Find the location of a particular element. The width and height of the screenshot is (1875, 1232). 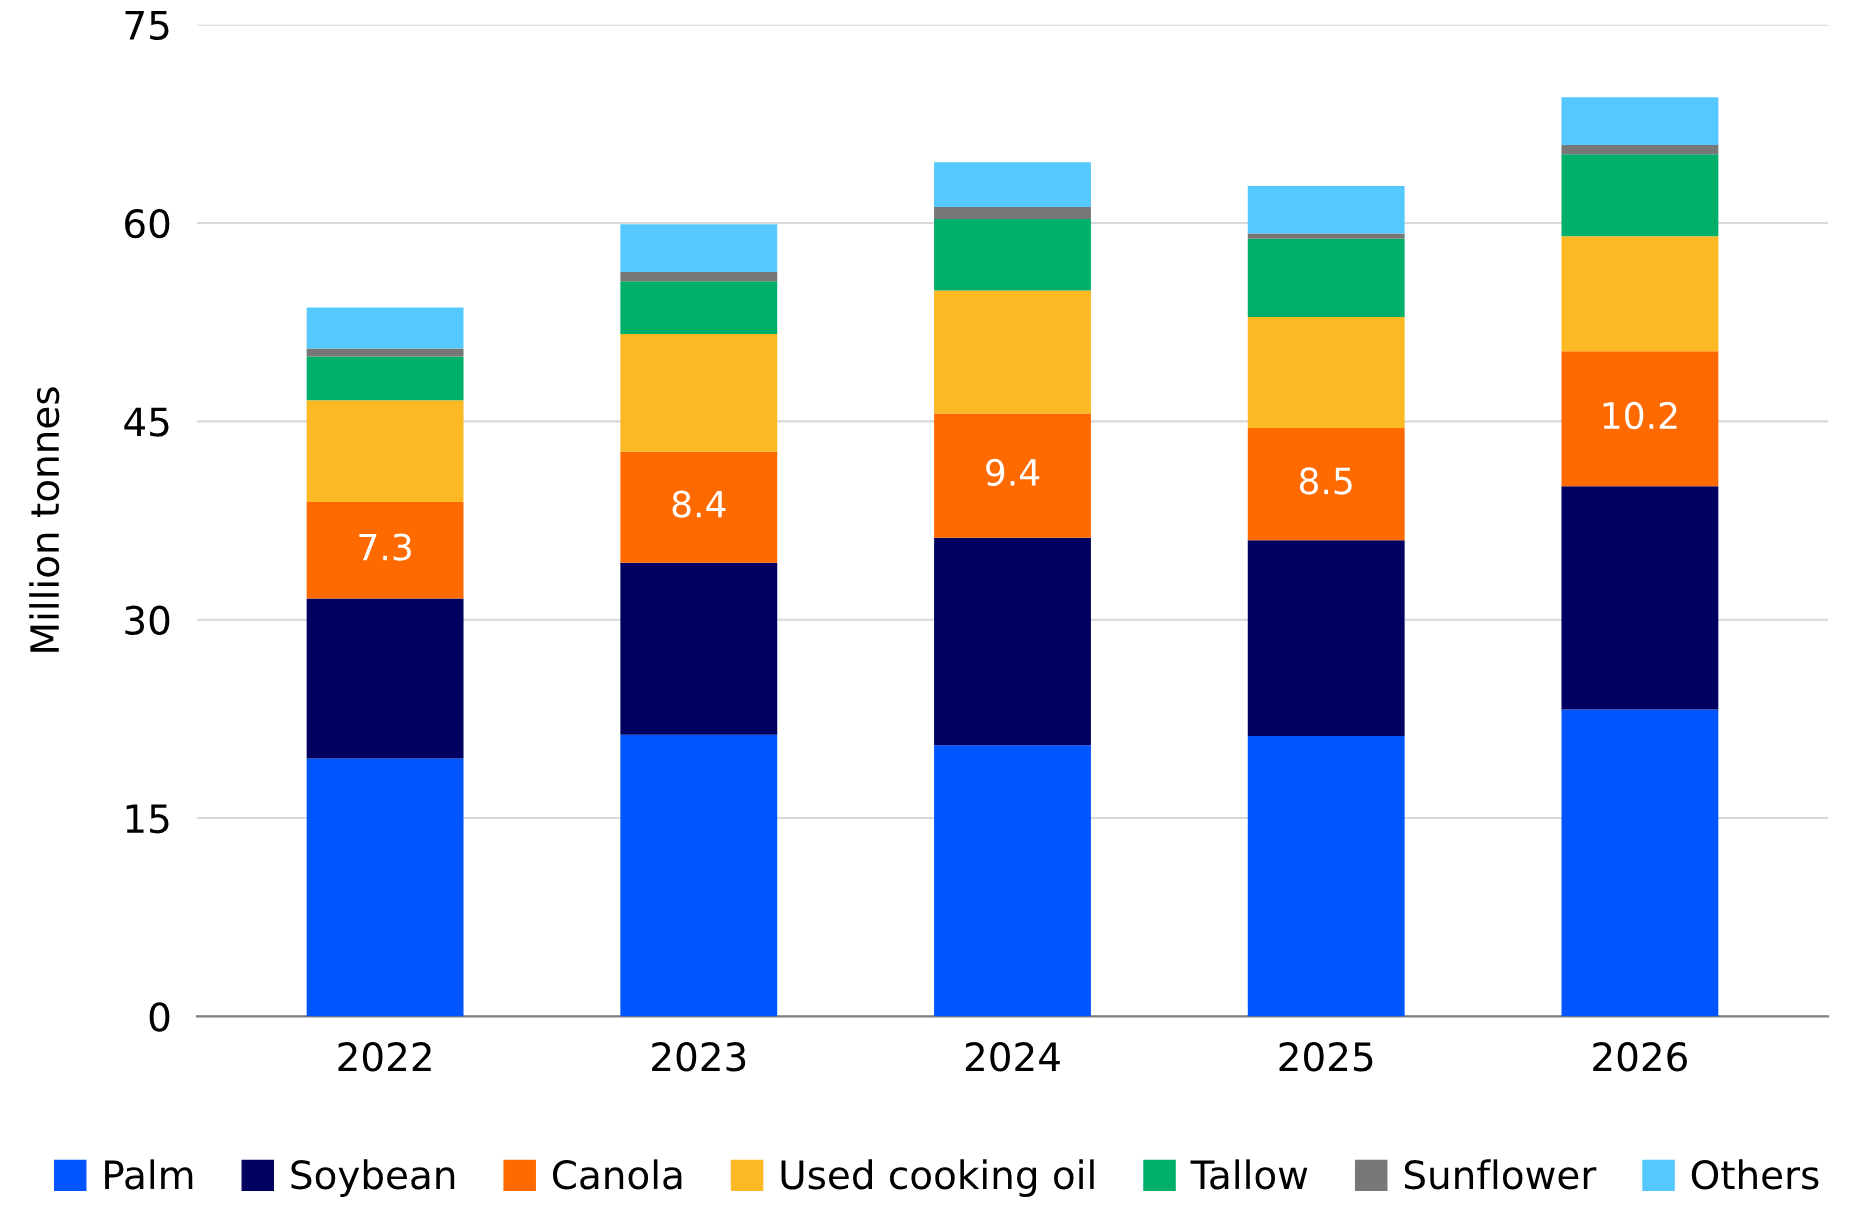

y-tick-label: 15 is located at coordinates (147, 819).